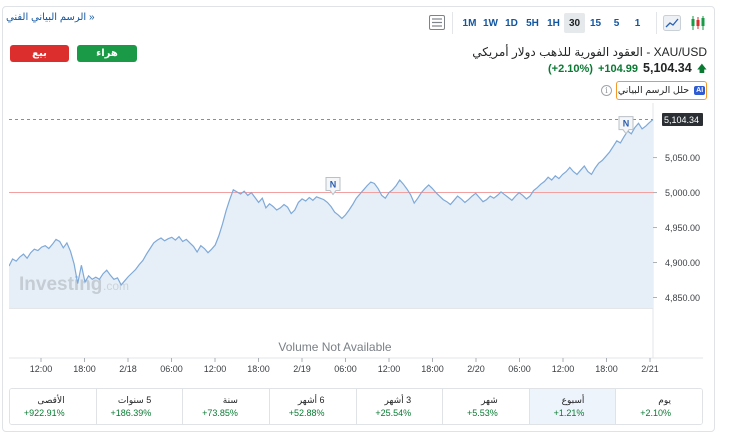 The height and width of the screenshot is (435, 729). I want to click on performance-cell: شهر +5.53%, so click(485, 406).